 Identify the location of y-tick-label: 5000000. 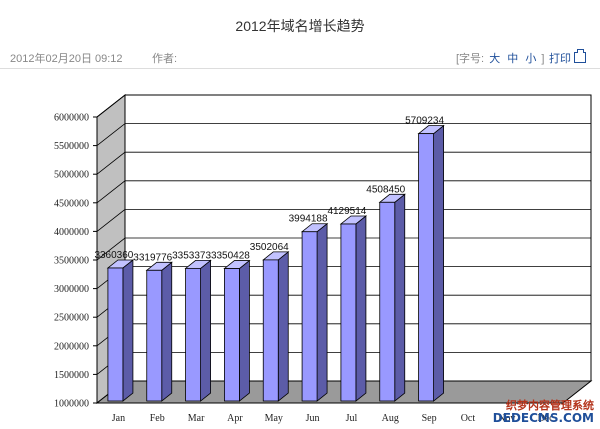
(71, 175).